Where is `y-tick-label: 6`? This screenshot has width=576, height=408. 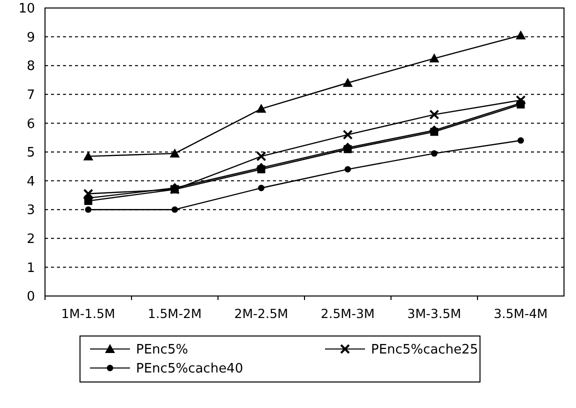
y-tick-label: 6 is located at coordinates (30, 124).